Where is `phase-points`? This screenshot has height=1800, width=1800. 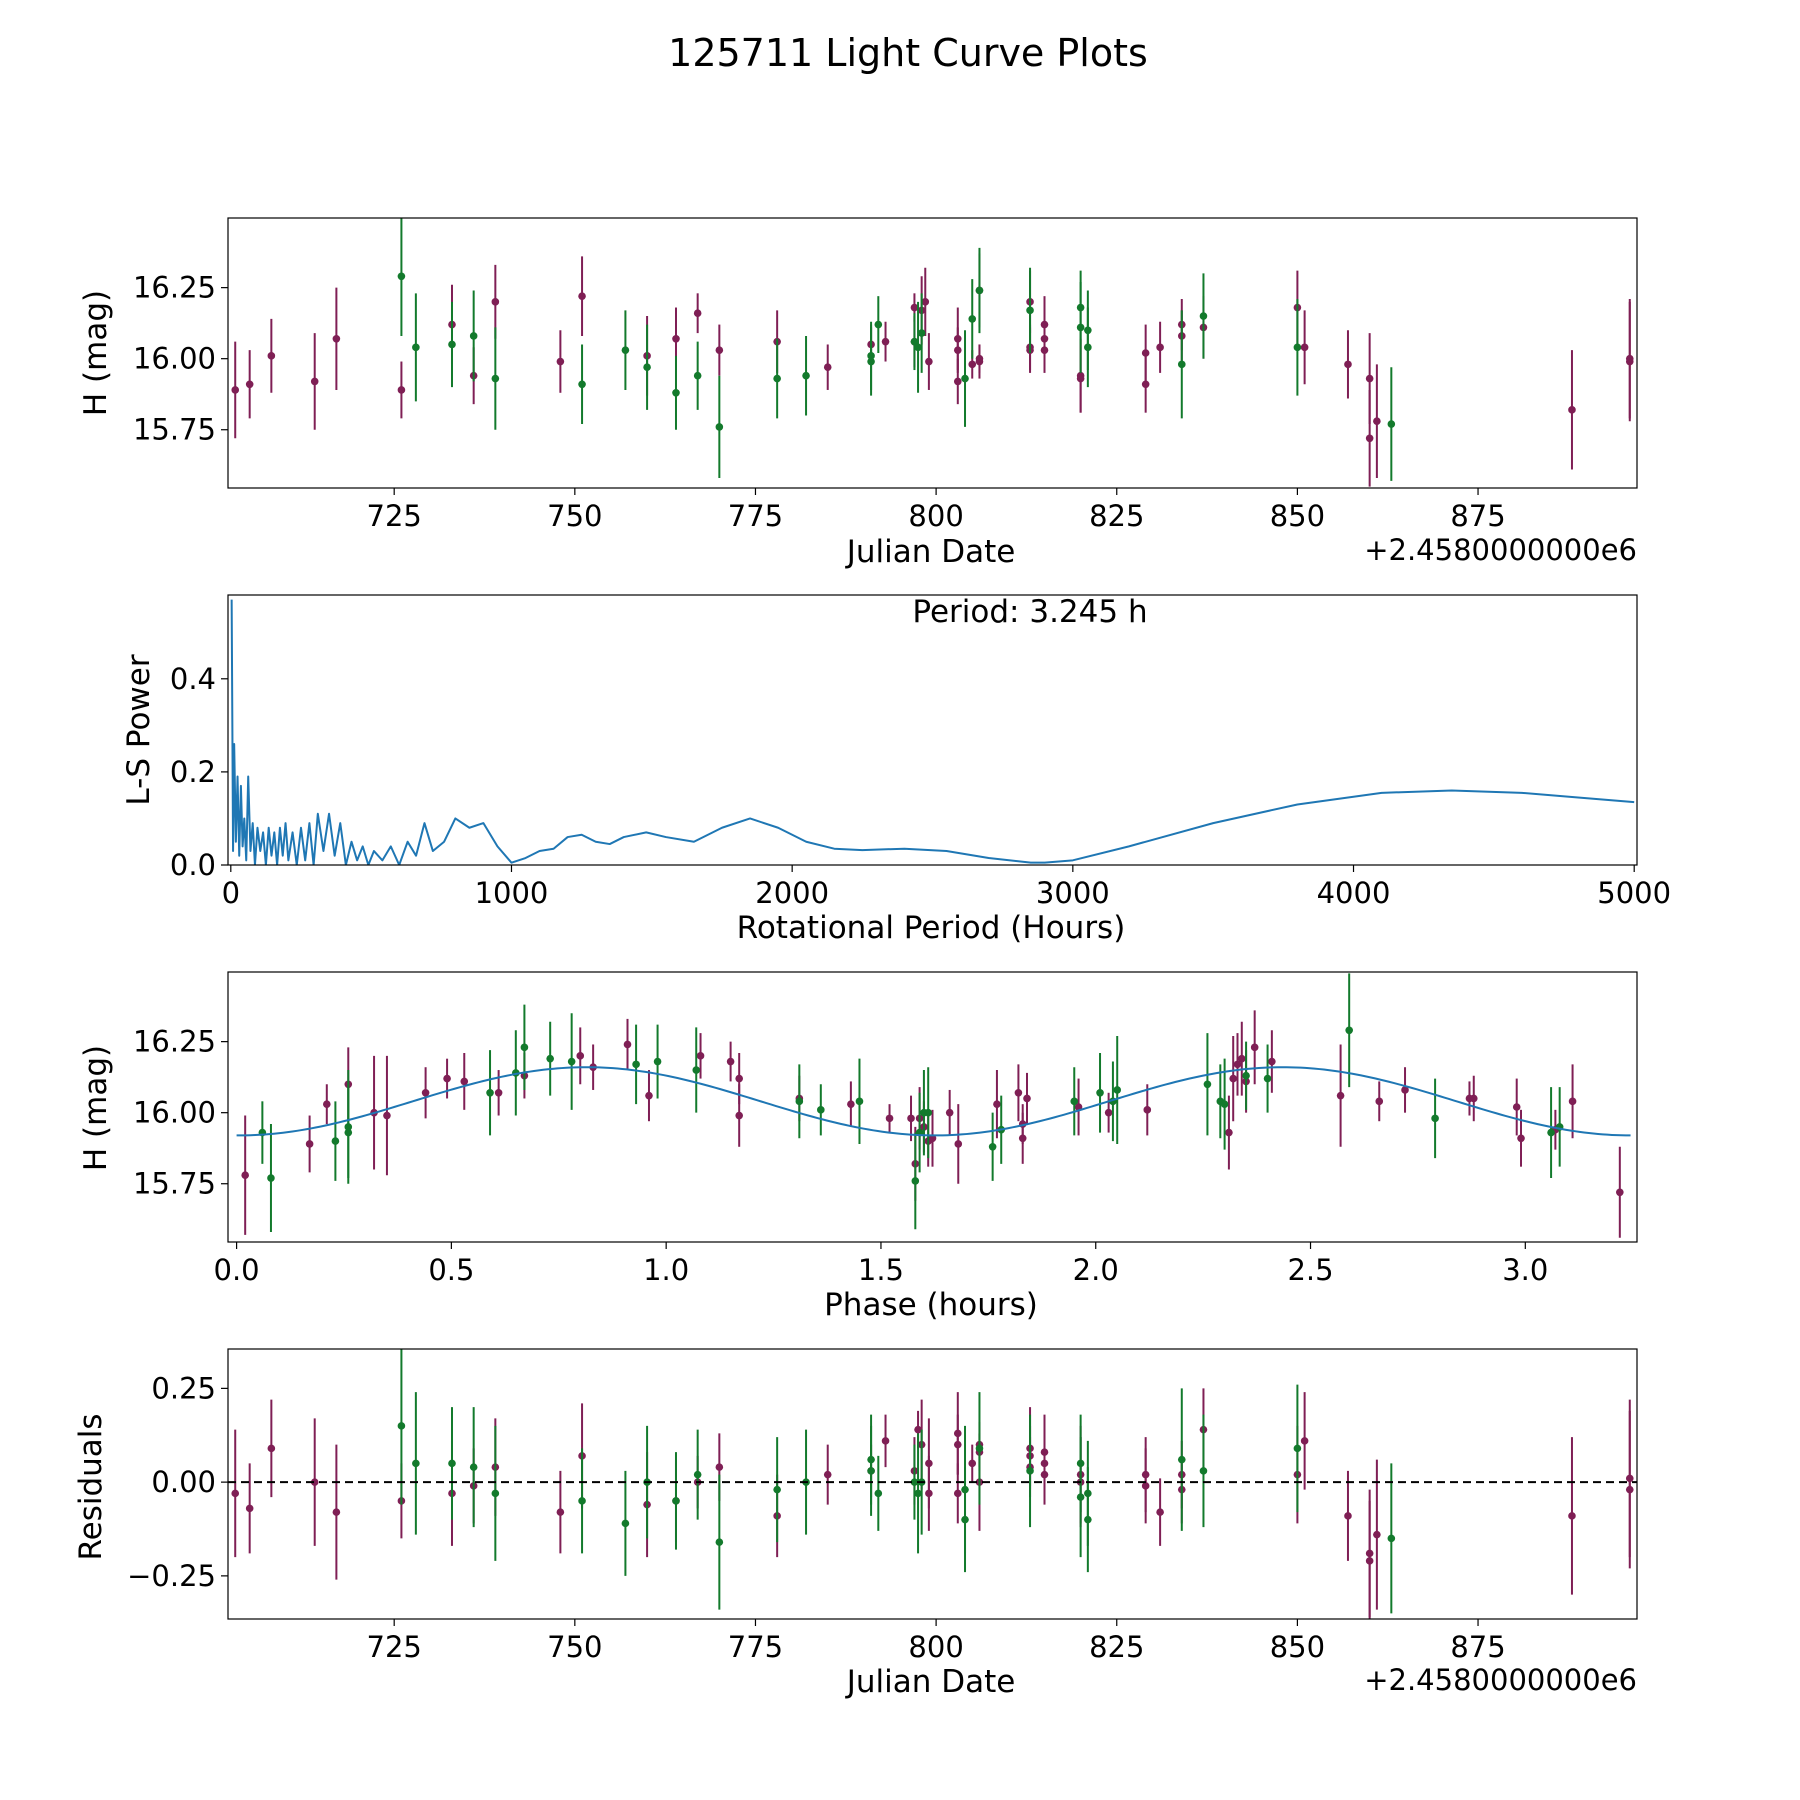
phase-points is located at coordinates (933, 1105).